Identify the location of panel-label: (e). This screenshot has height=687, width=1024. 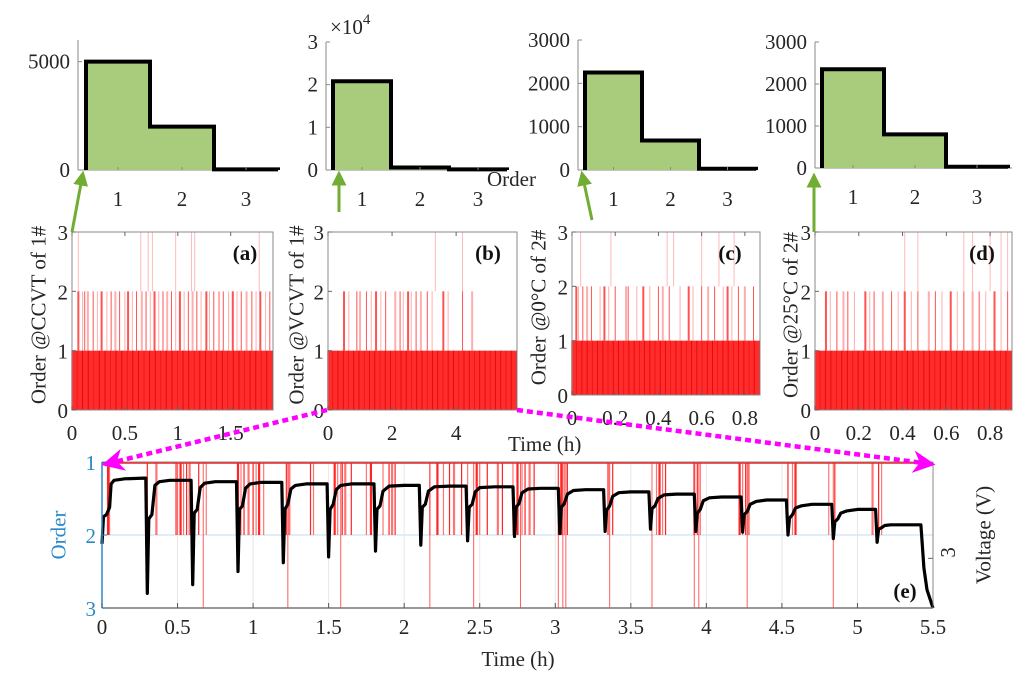
(904, 591).